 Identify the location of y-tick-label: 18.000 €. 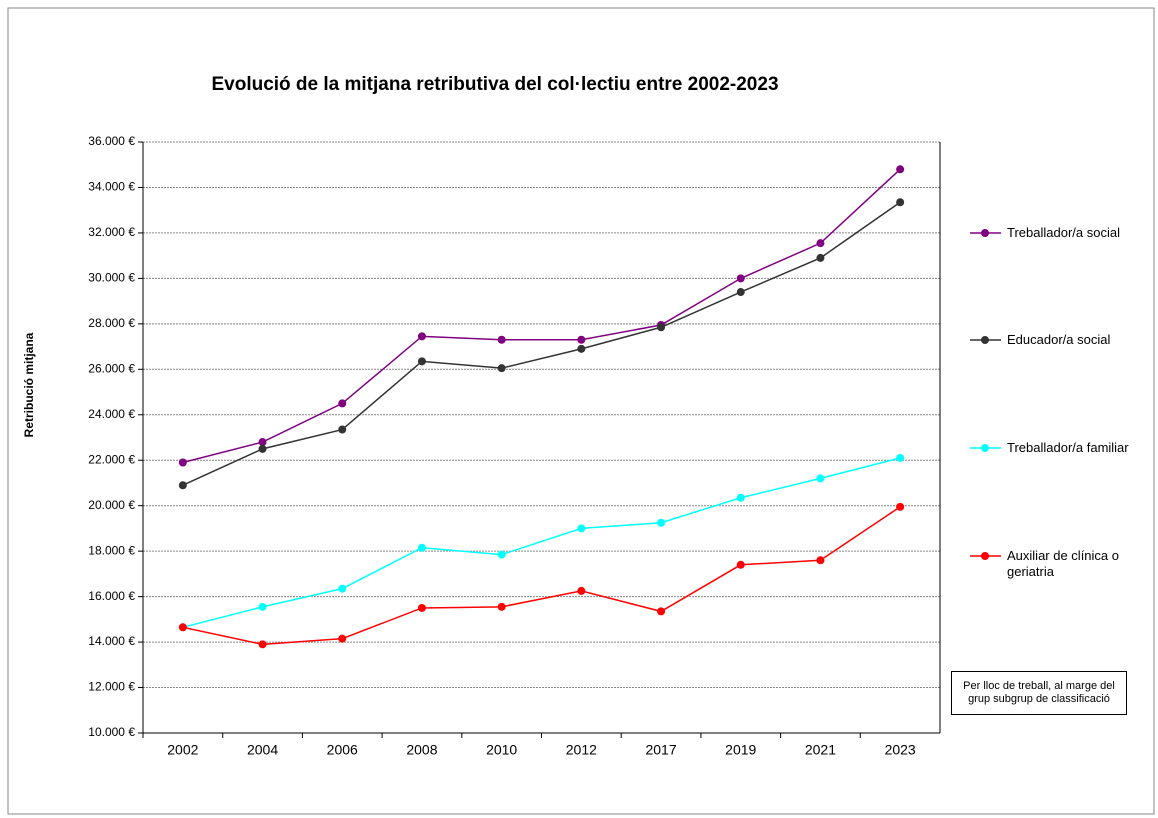
(111, 550).